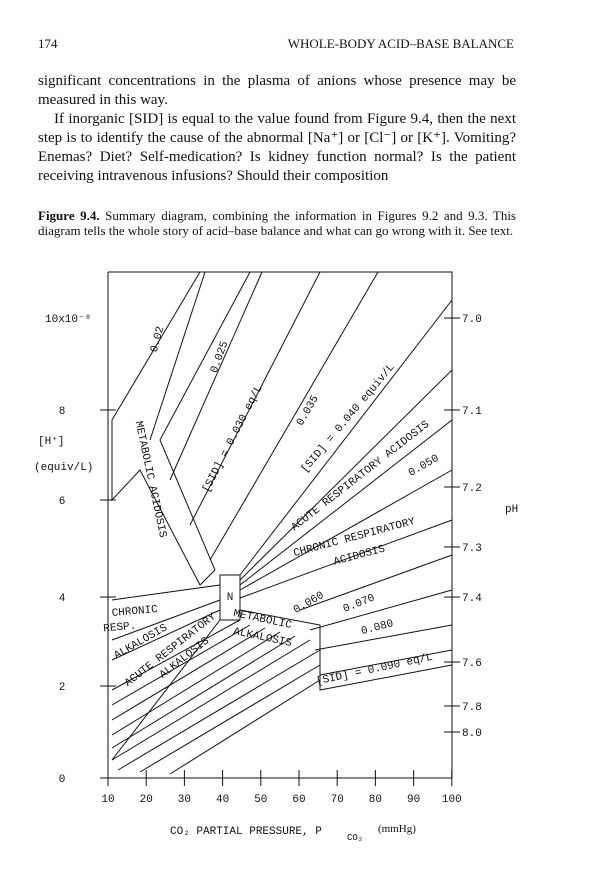 The image size is (600, 891). What do you see at coordinates (220, 357) in the screenshot?
I see `line-label: 0.025` at bounding box center [220, 357].